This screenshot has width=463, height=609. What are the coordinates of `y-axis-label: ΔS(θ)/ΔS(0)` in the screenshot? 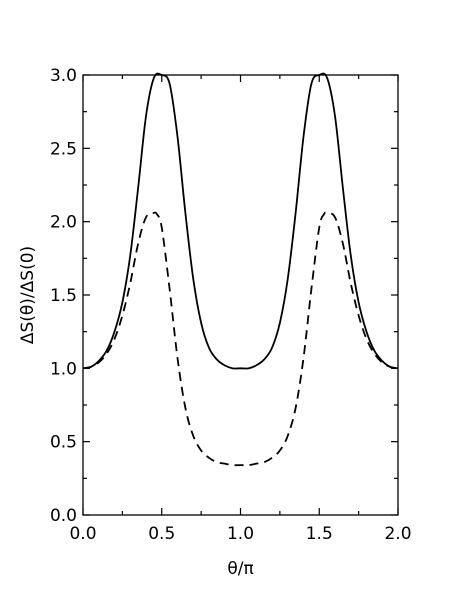 It's located at (28, 295).